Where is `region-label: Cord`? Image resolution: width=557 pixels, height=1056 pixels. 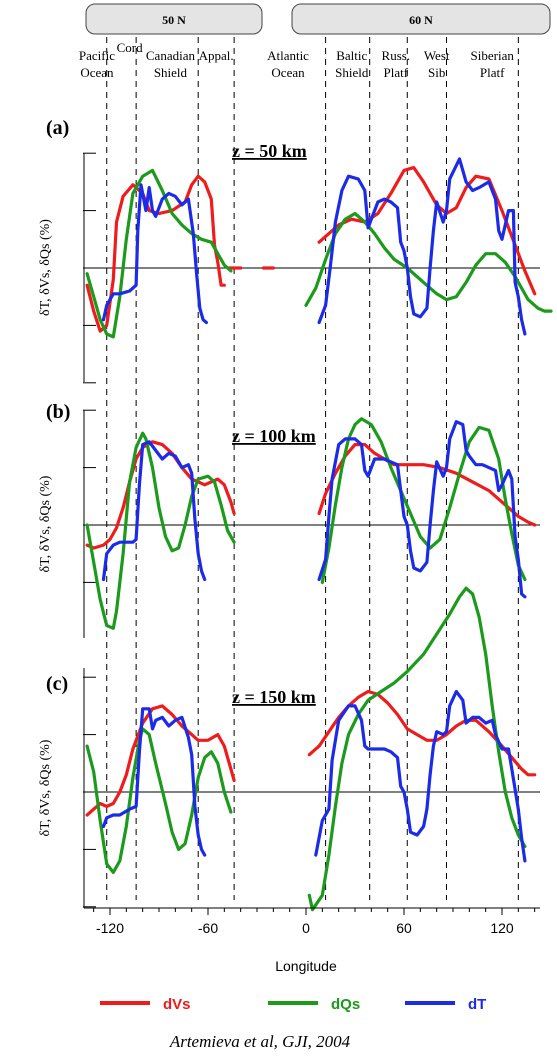 region-label: Cord is located at coordinates (130, 47).